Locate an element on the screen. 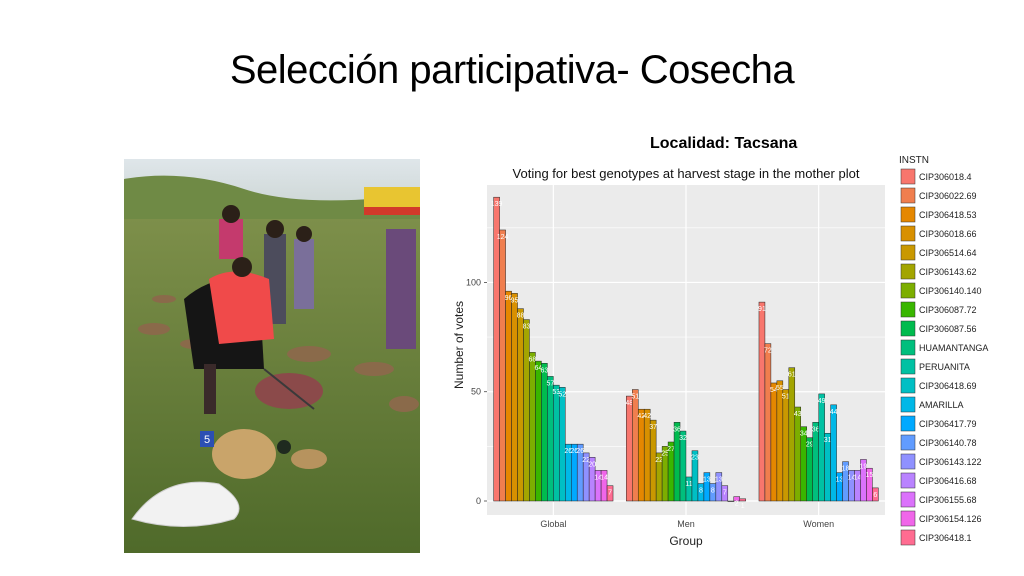  bar-value-label: 32 is located at coordinates (683, 438).